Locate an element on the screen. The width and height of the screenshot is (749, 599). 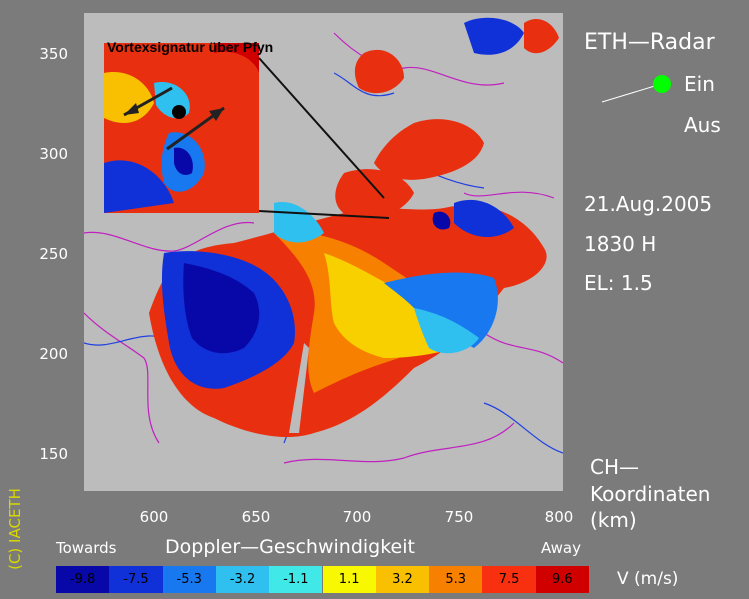
colorbar-box: 5.3 is located at coordinates (456, 579).